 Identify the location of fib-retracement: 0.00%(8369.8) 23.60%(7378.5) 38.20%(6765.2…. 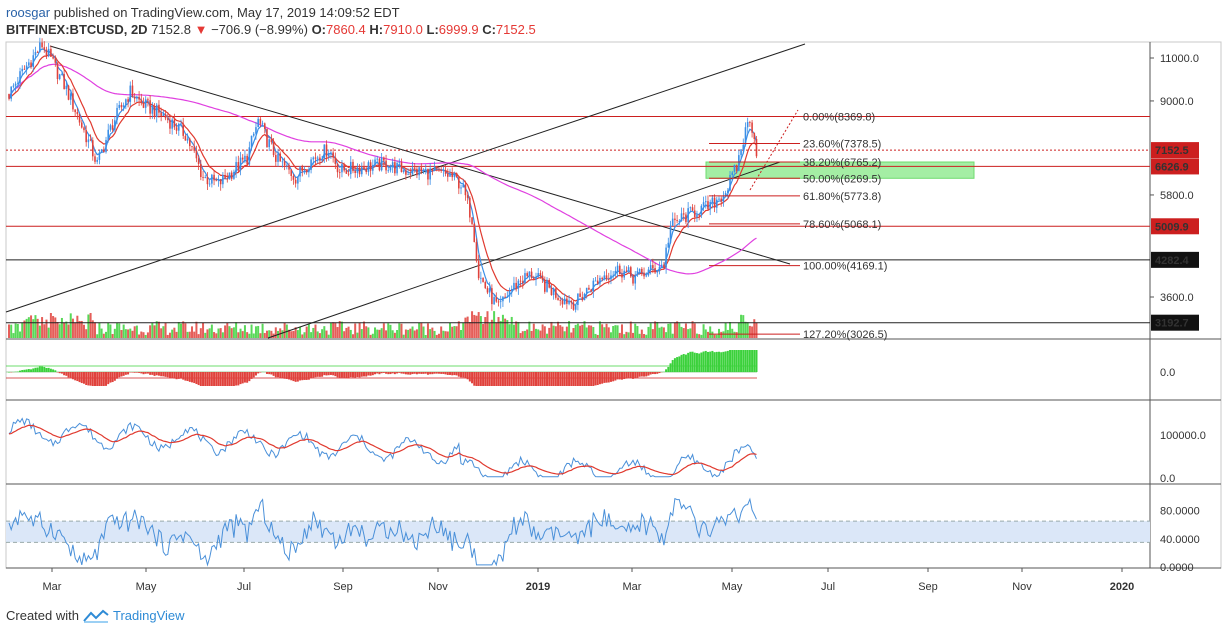
(798, 226).